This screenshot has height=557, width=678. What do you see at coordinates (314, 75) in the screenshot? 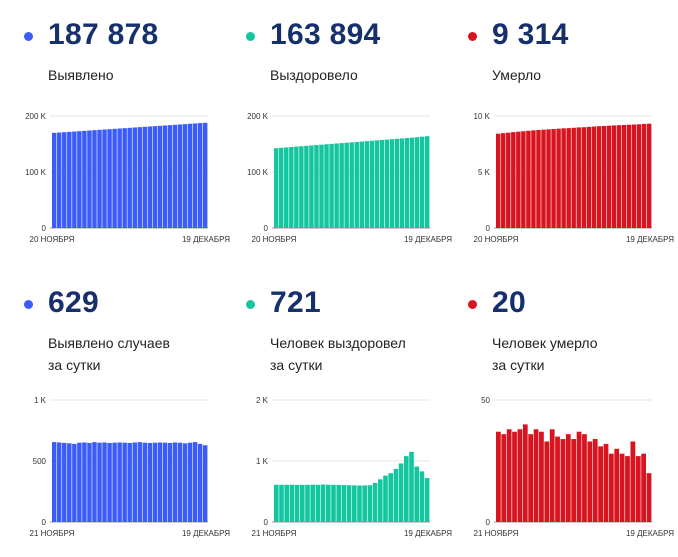
I see `total-recovered-label: Выздоровело` at bounding box center [314, 75].